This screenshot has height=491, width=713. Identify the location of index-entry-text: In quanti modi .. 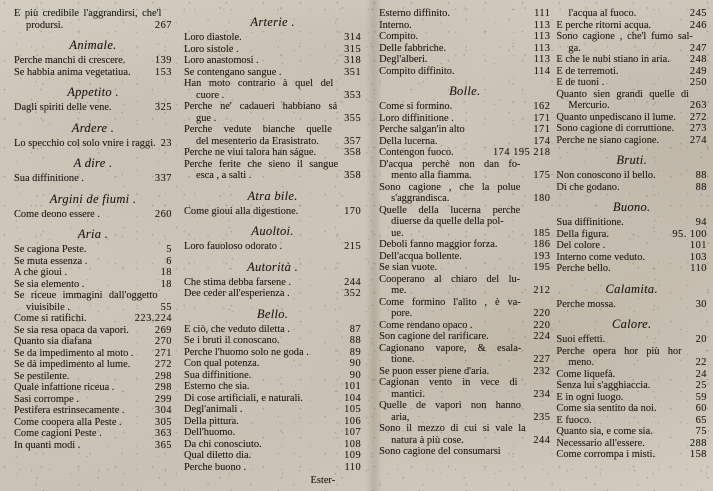
(47, 445).